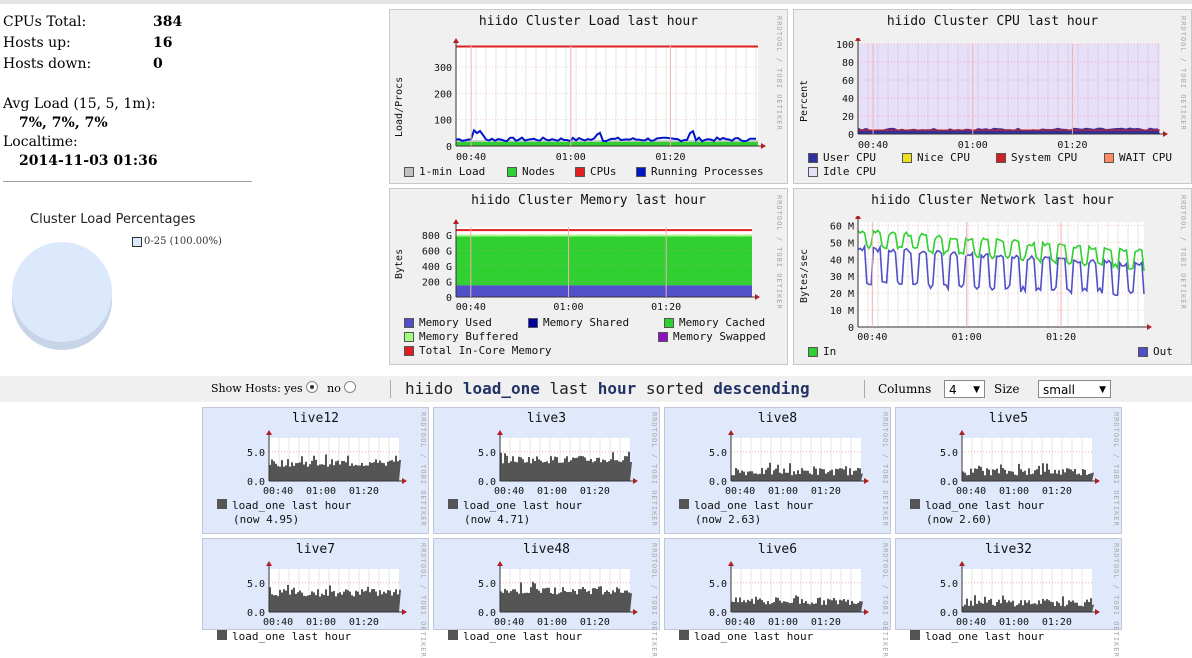 The height and width of the screenshot is (658, 1192). I want to click on network-out-line, so click(1001, 270).